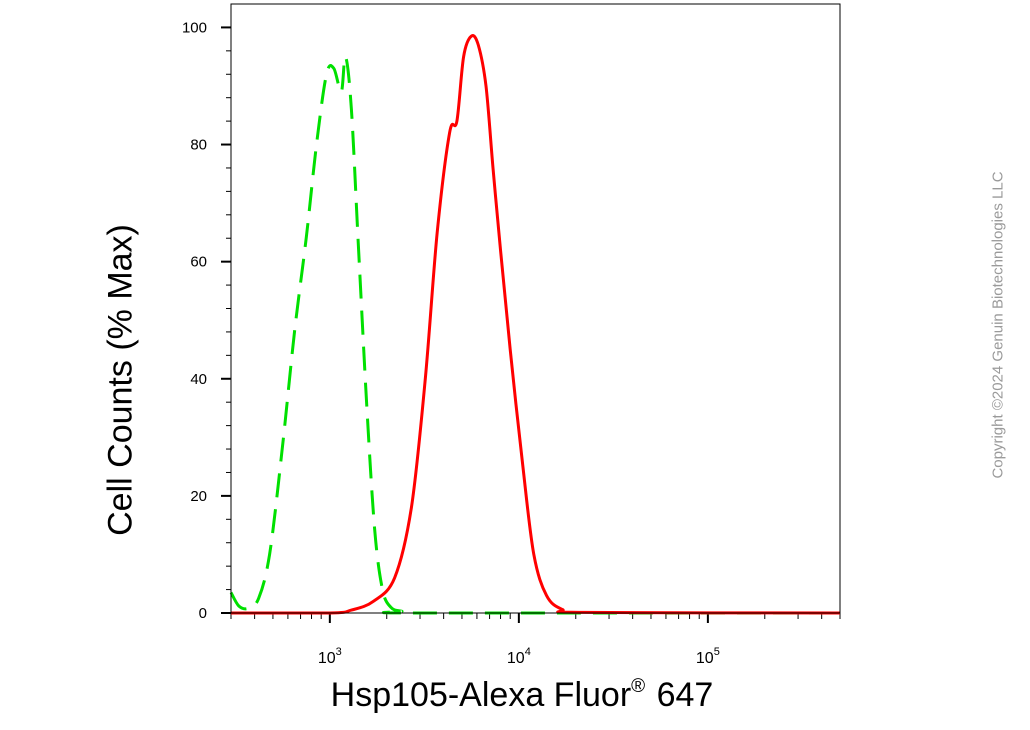  Describe the element at coordinates (198, 379) in the screenshot. I see `y-tick-label: 40` at that location.